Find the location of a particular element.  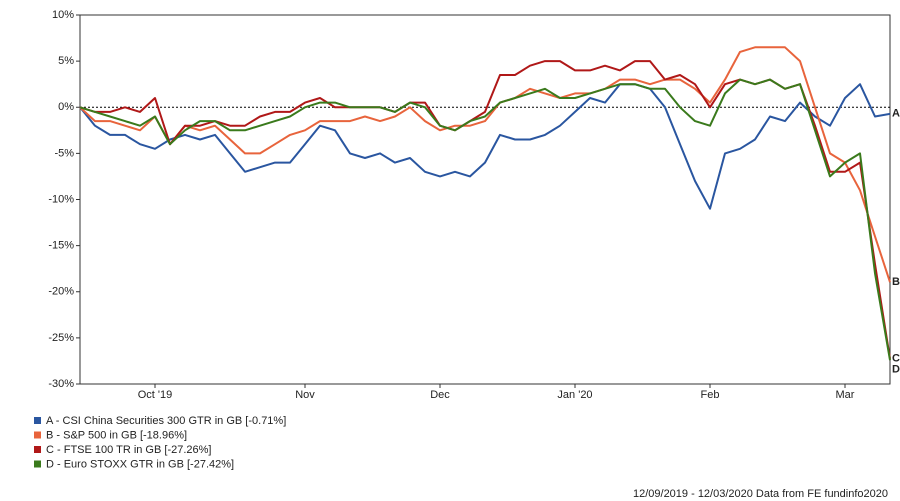

end-label: B is located at coordinates (896, 282).